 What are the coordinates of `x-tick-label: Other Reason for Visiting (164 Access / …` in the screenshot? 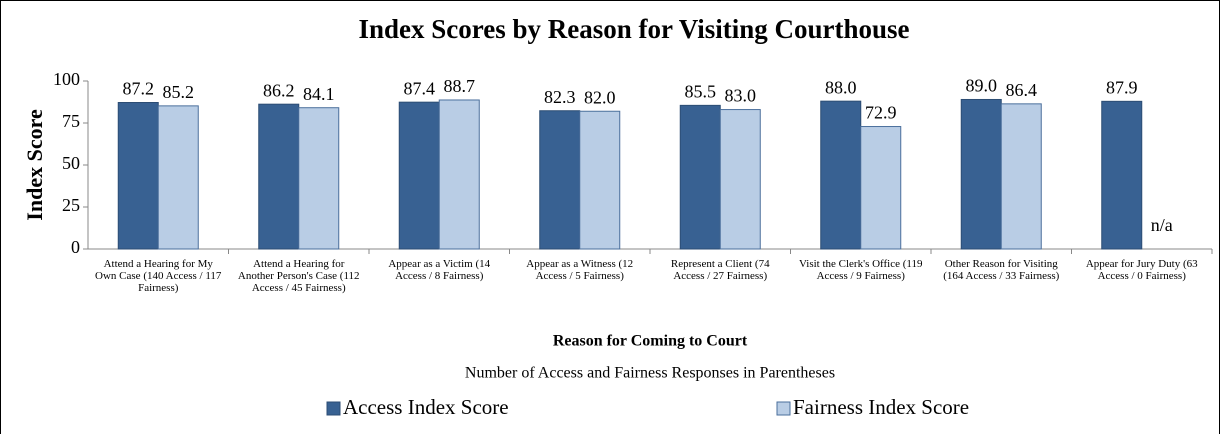 It's located at (1001, 270).